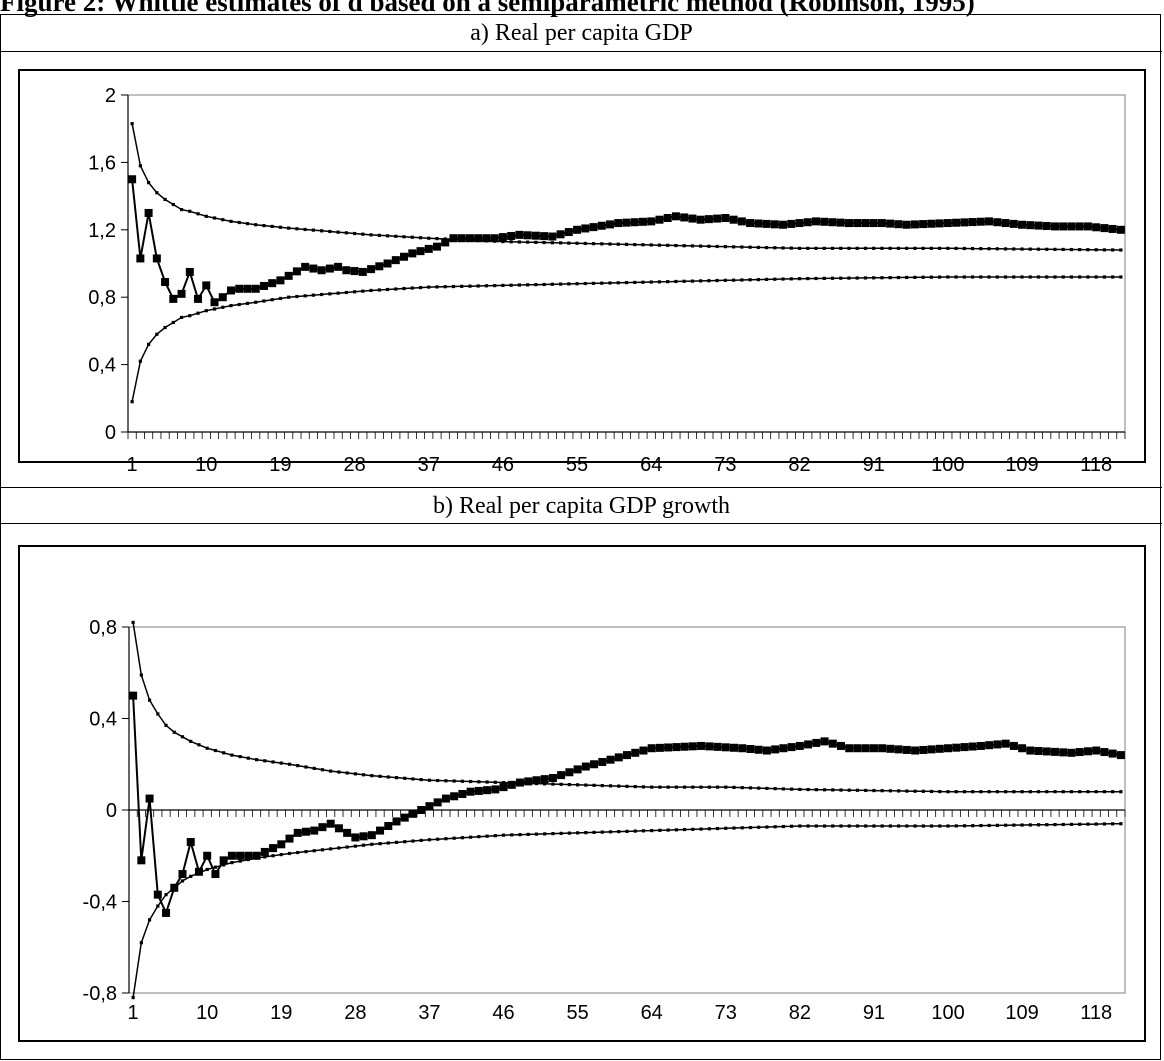 The image size is (1164, 1061). Describe the element at coordinates (1021, 465) in the screenshot. I see `x-tick-label: 109` at that location.